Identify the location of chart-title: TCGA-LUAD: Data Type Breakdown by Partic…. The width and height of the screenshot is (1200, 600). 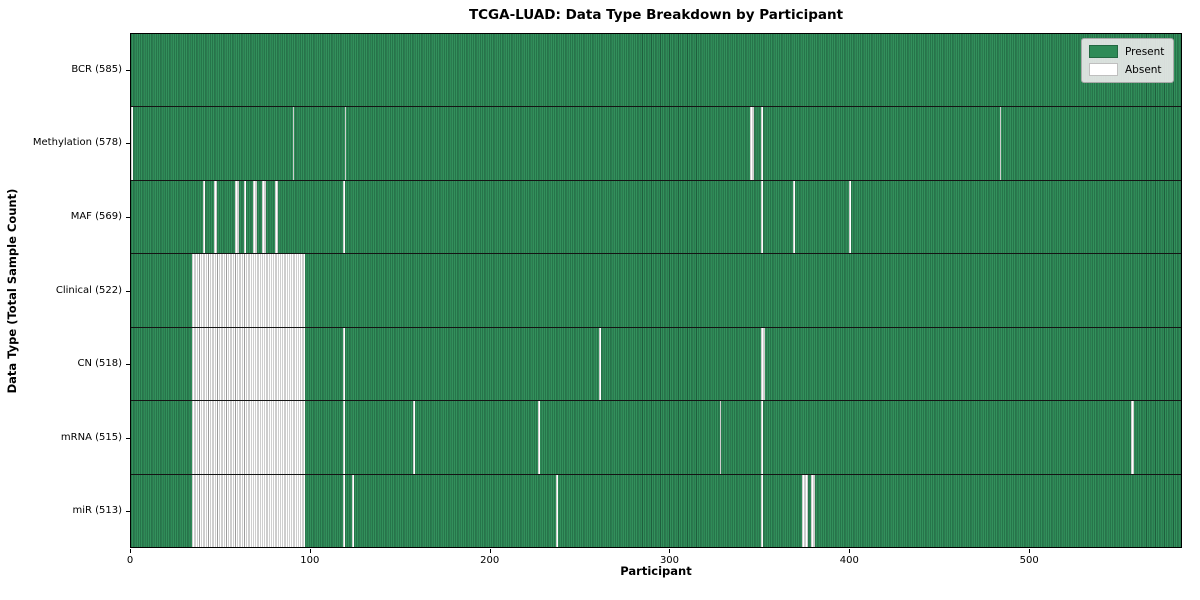
(656, 15).